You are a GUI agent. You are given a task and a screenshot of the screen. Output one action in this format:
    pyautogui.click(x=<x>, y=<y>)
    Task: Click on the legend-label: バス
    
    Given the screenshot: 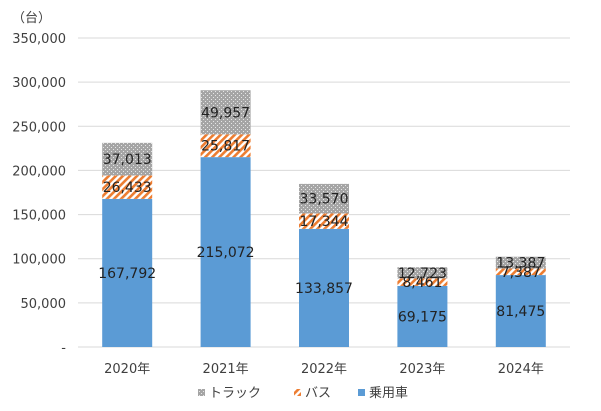 What is the action you would take?
    pyautogui.click(x=318, y=393)
    